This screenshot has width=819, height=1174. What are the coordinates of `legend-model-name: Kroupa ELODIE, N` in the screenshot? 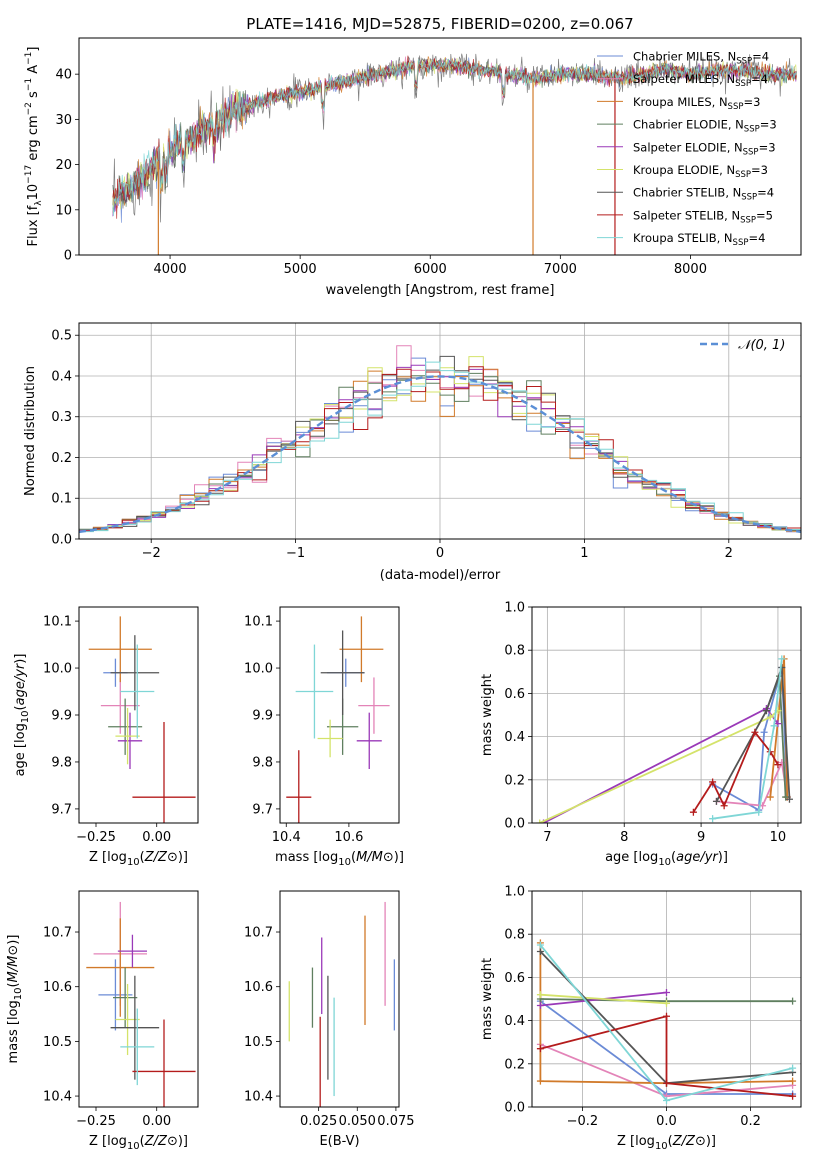 It's located at (684, 170).